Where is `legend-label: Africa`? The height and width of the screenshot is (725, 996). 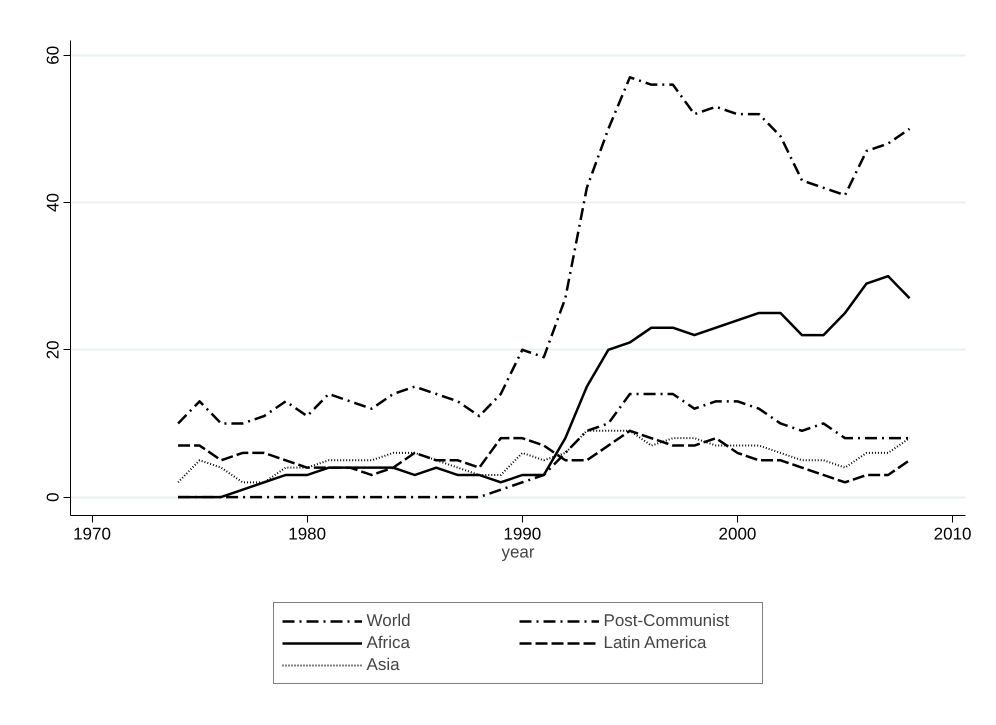 legend-label: Africa is located at coordinates (388, 642).